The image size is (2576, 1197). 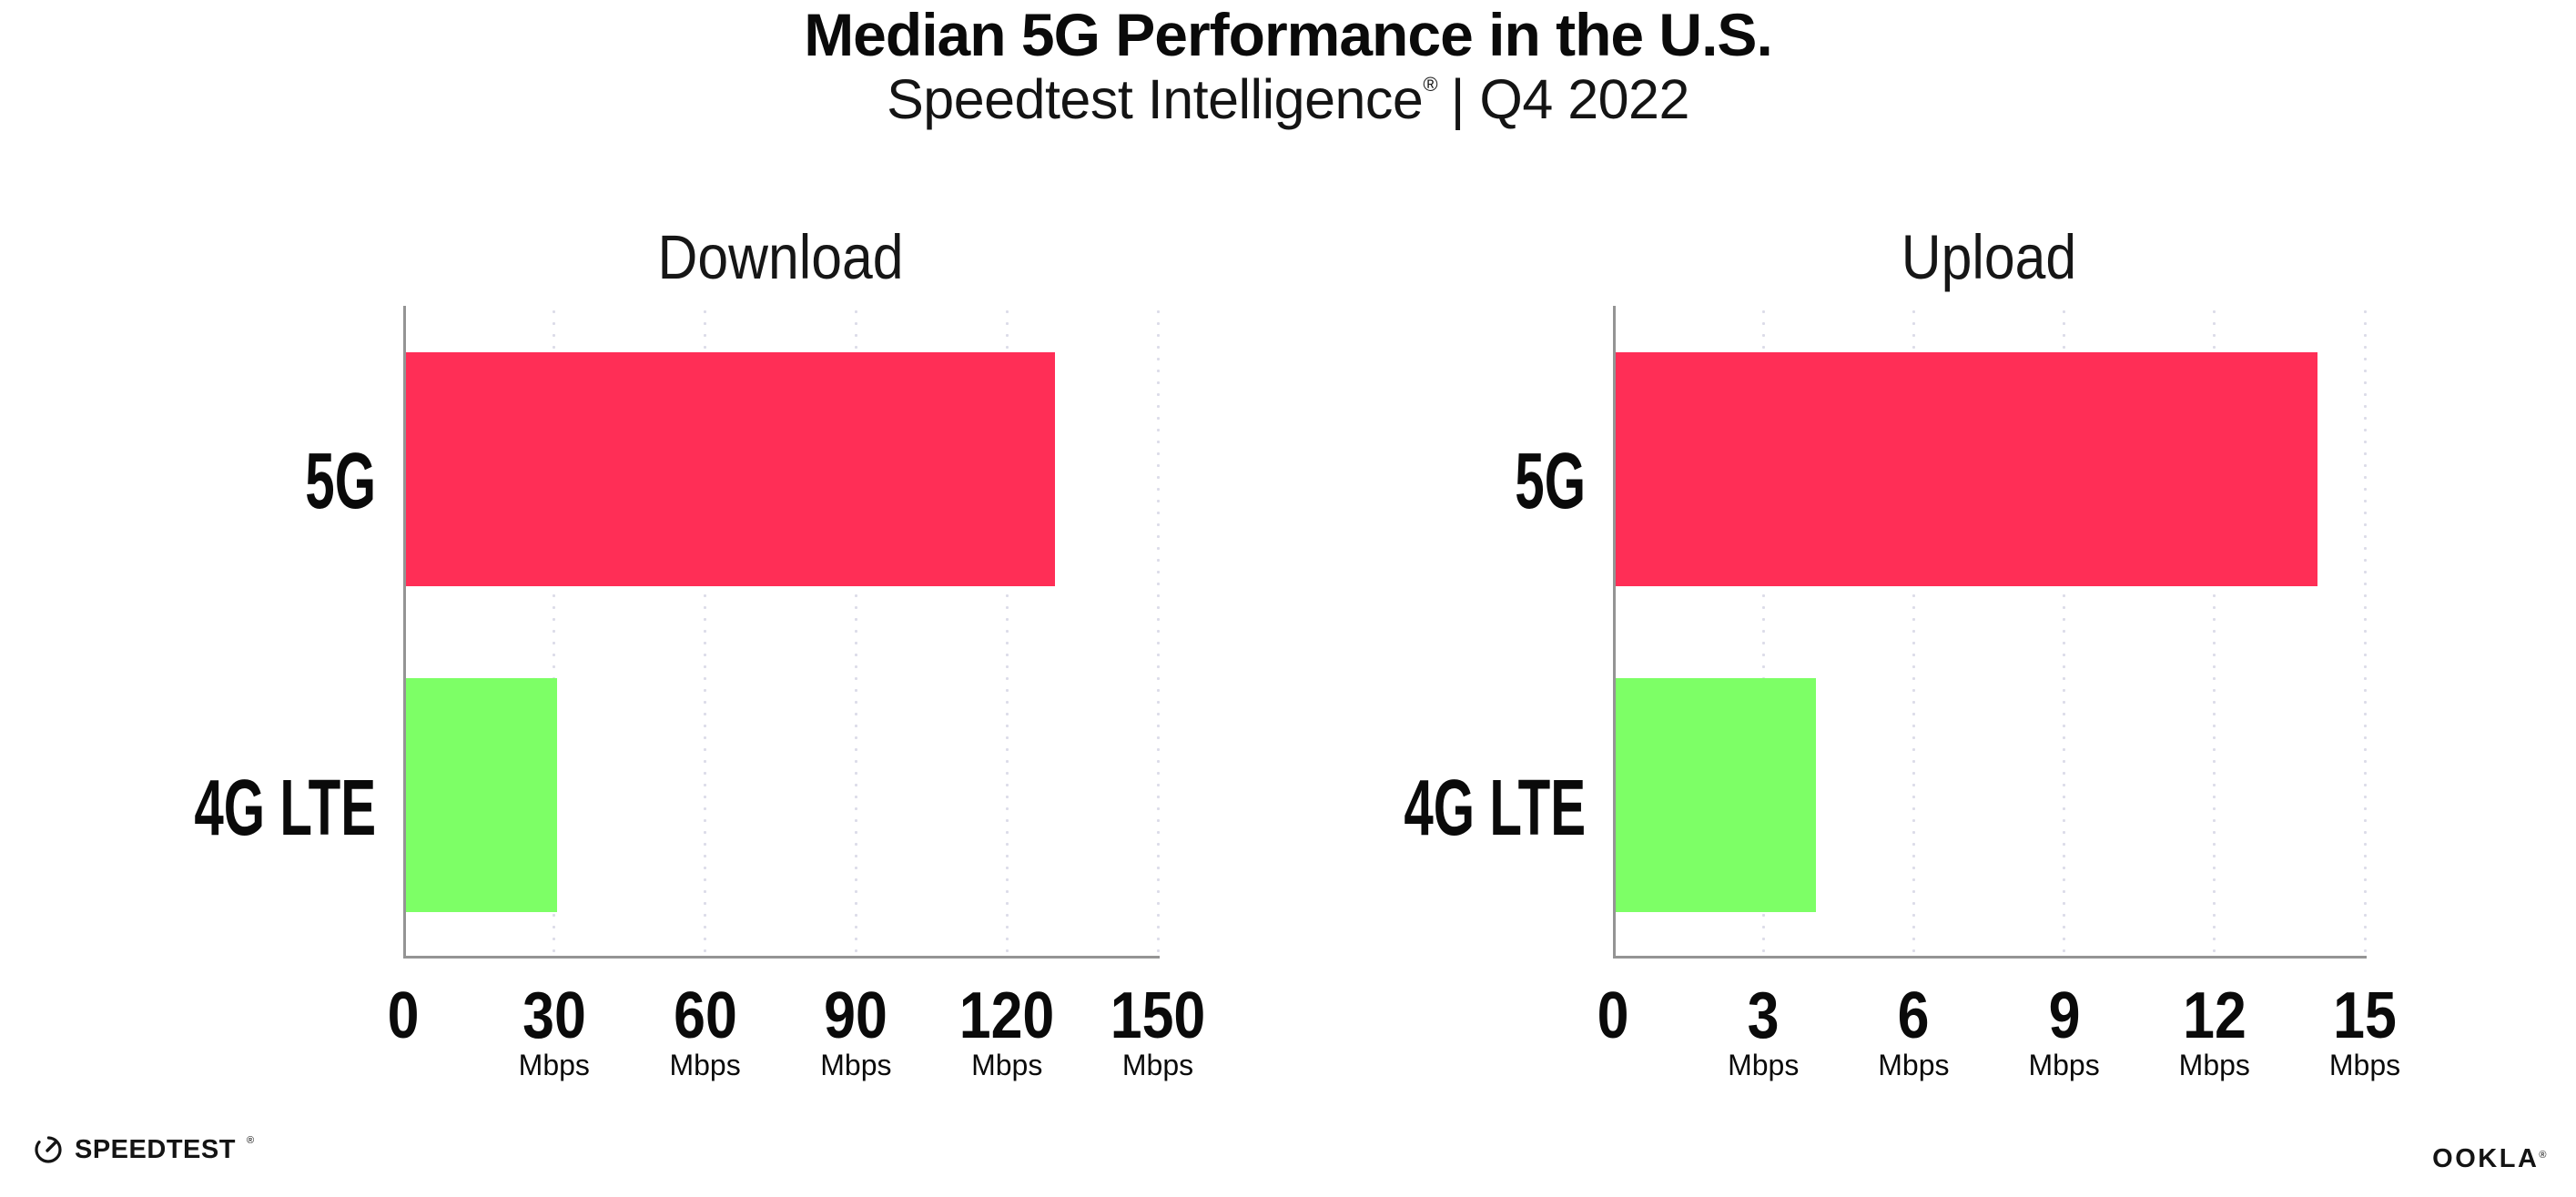 What do you see at coordinates (856, 1015) in the screenshot?
I see `tick-label-90-download: 90` at bounding box center [856, 1015].